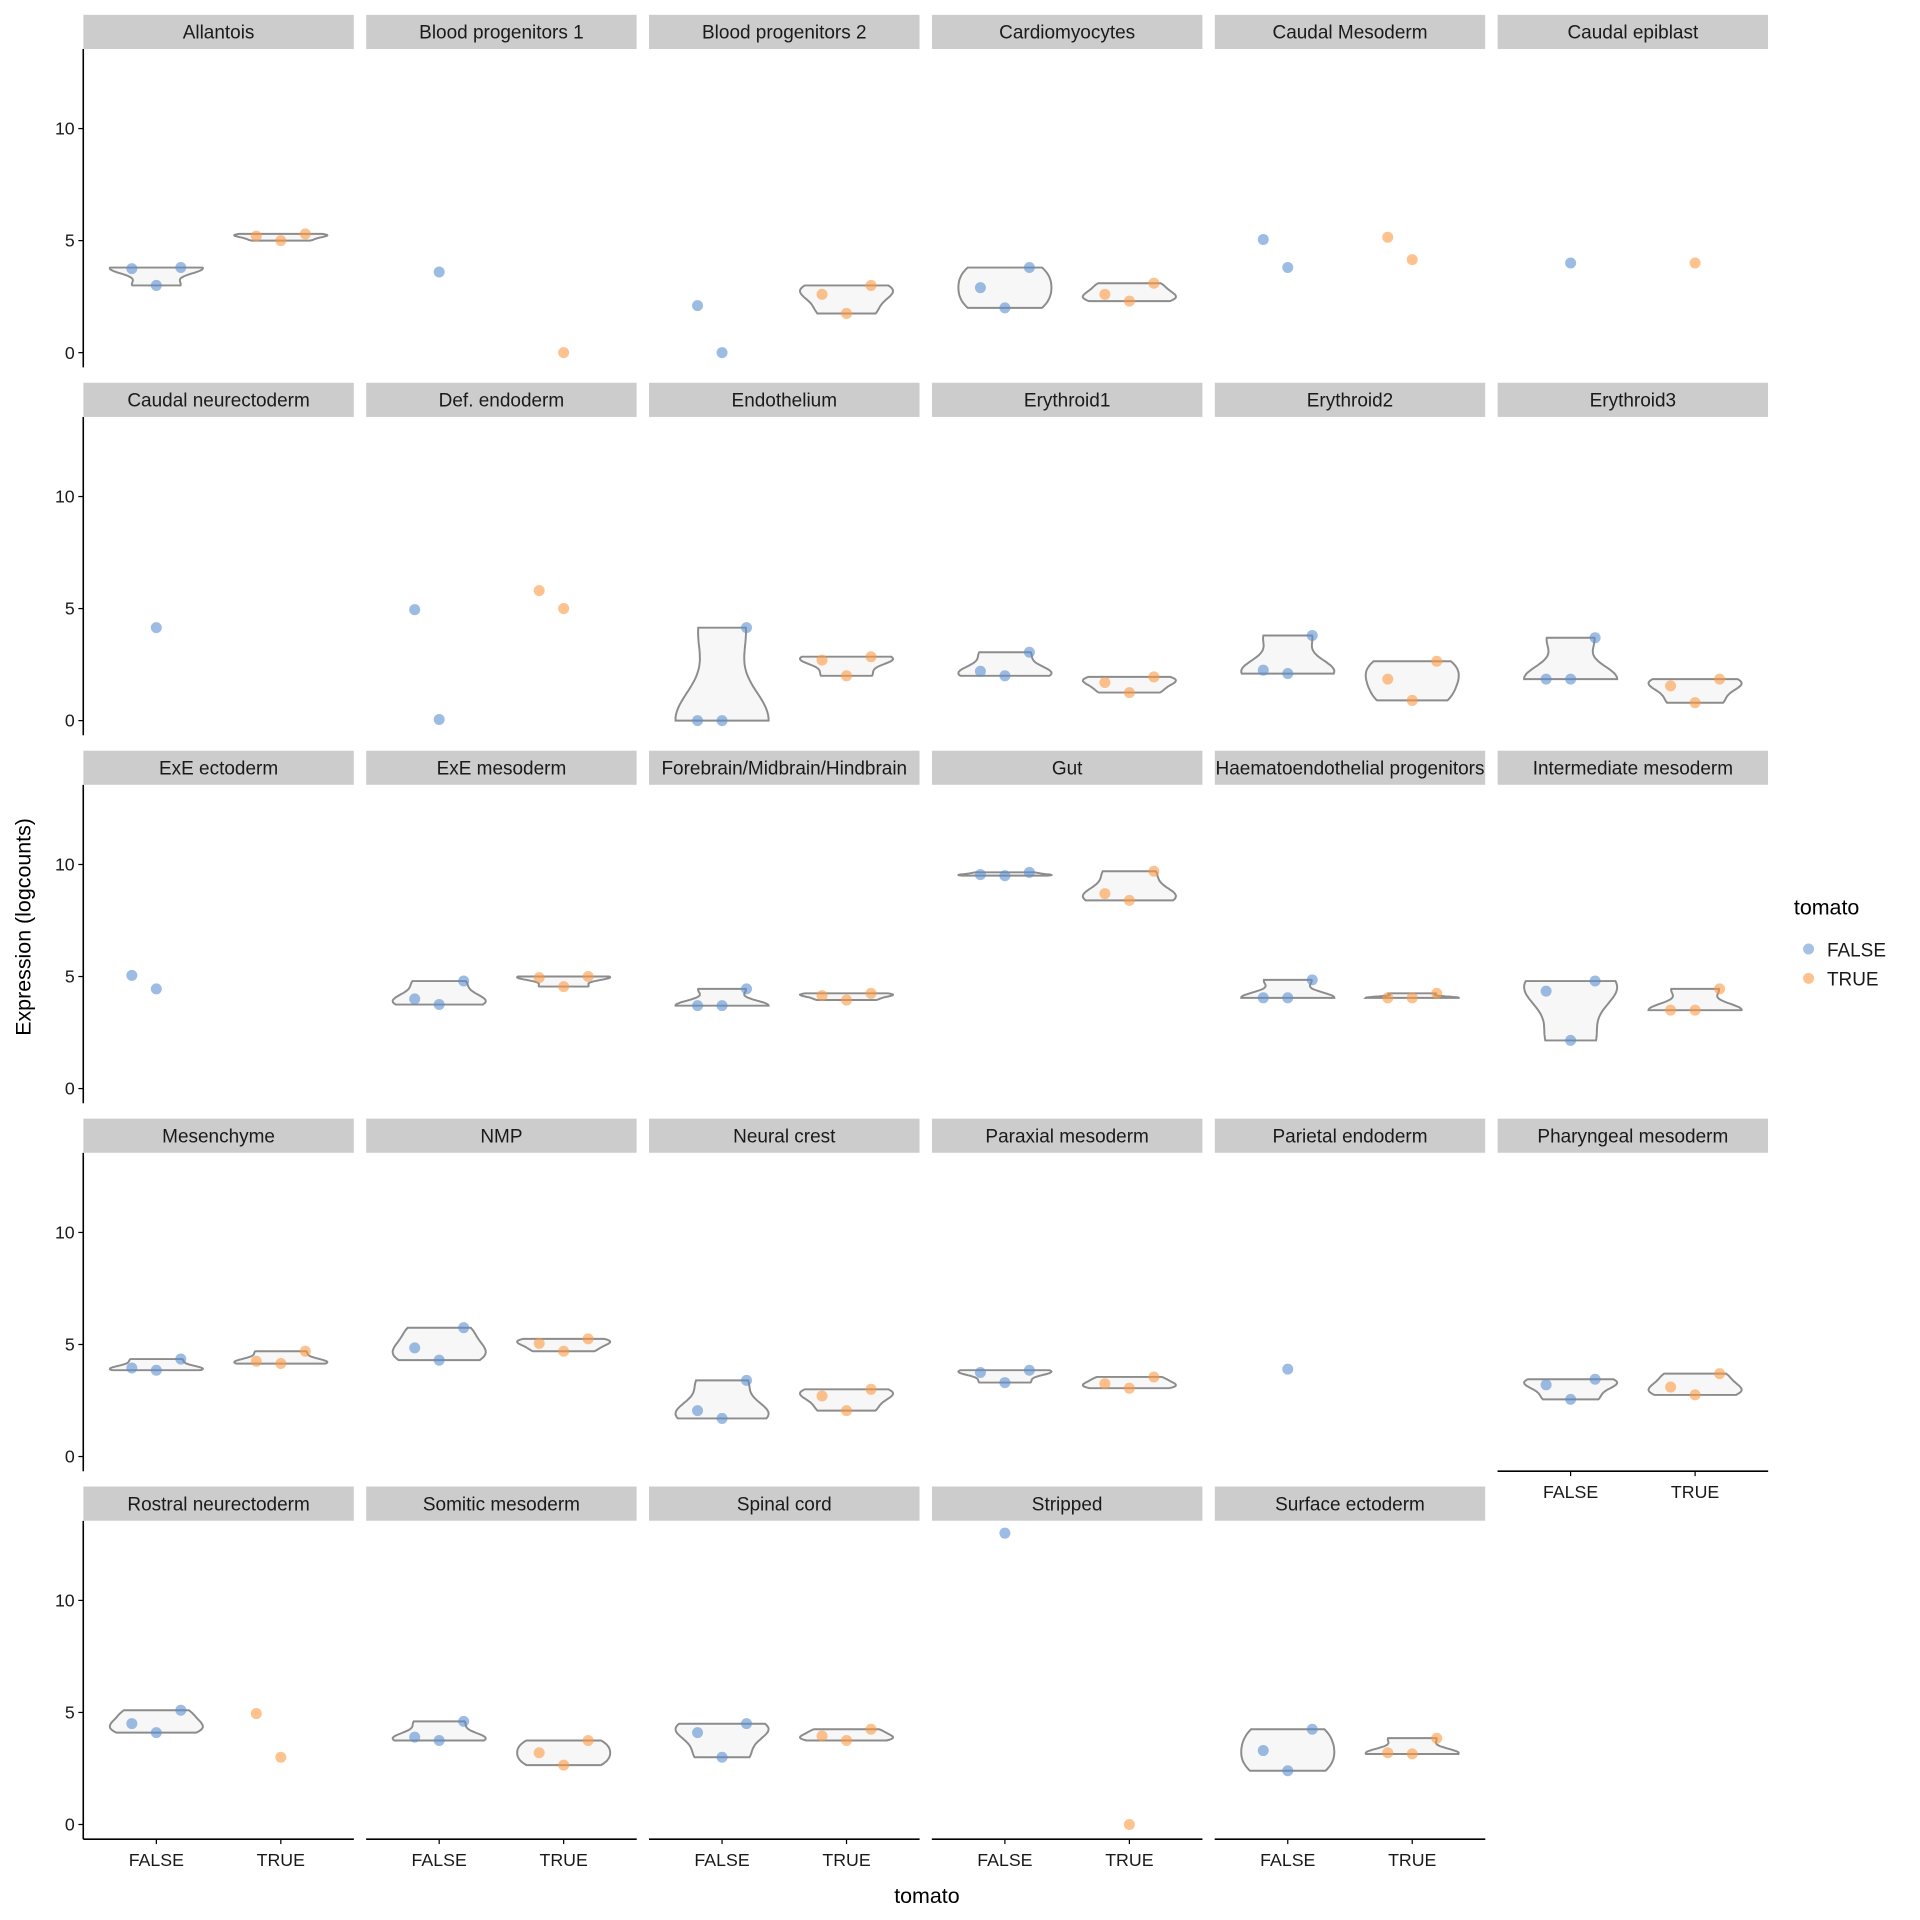 The width and height of the screenshot is (1920, 1920). I want to click on panel: Erythroid2, so click(1350, 544).